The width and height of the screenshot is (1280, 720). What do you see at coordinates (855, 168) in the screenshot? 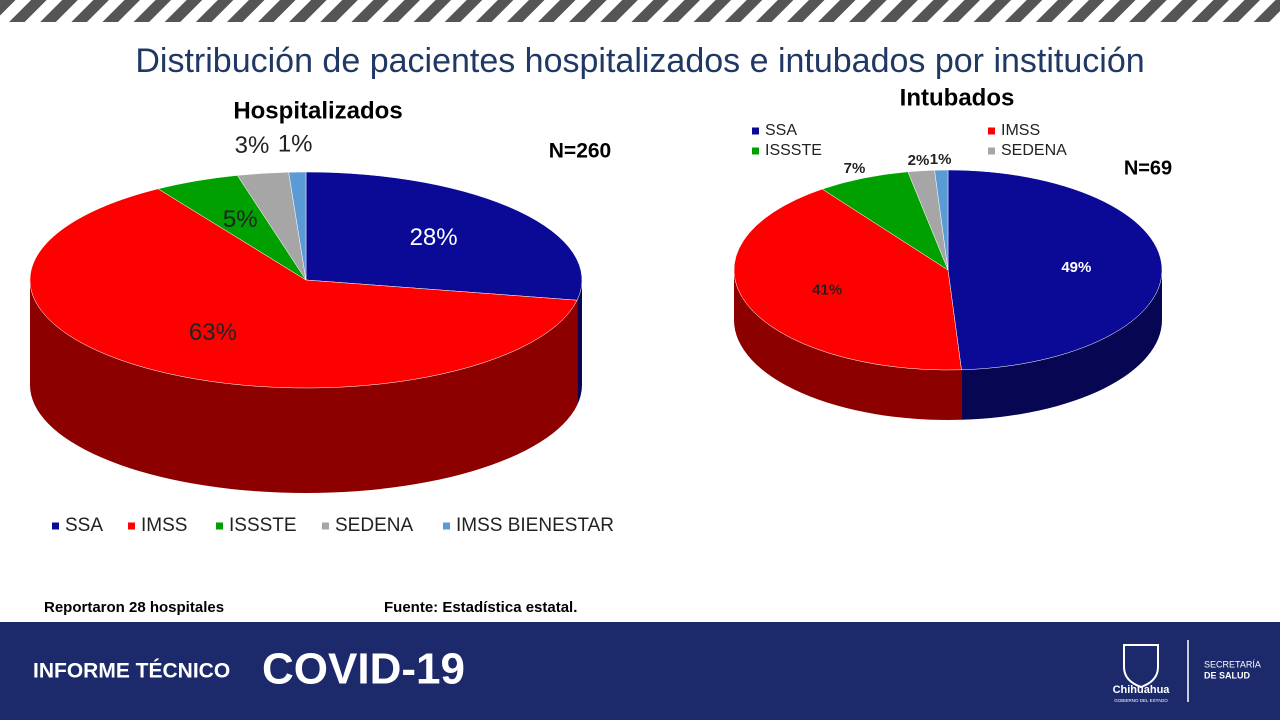
I see `data-label: 7%` at bounding box center [855, 168].